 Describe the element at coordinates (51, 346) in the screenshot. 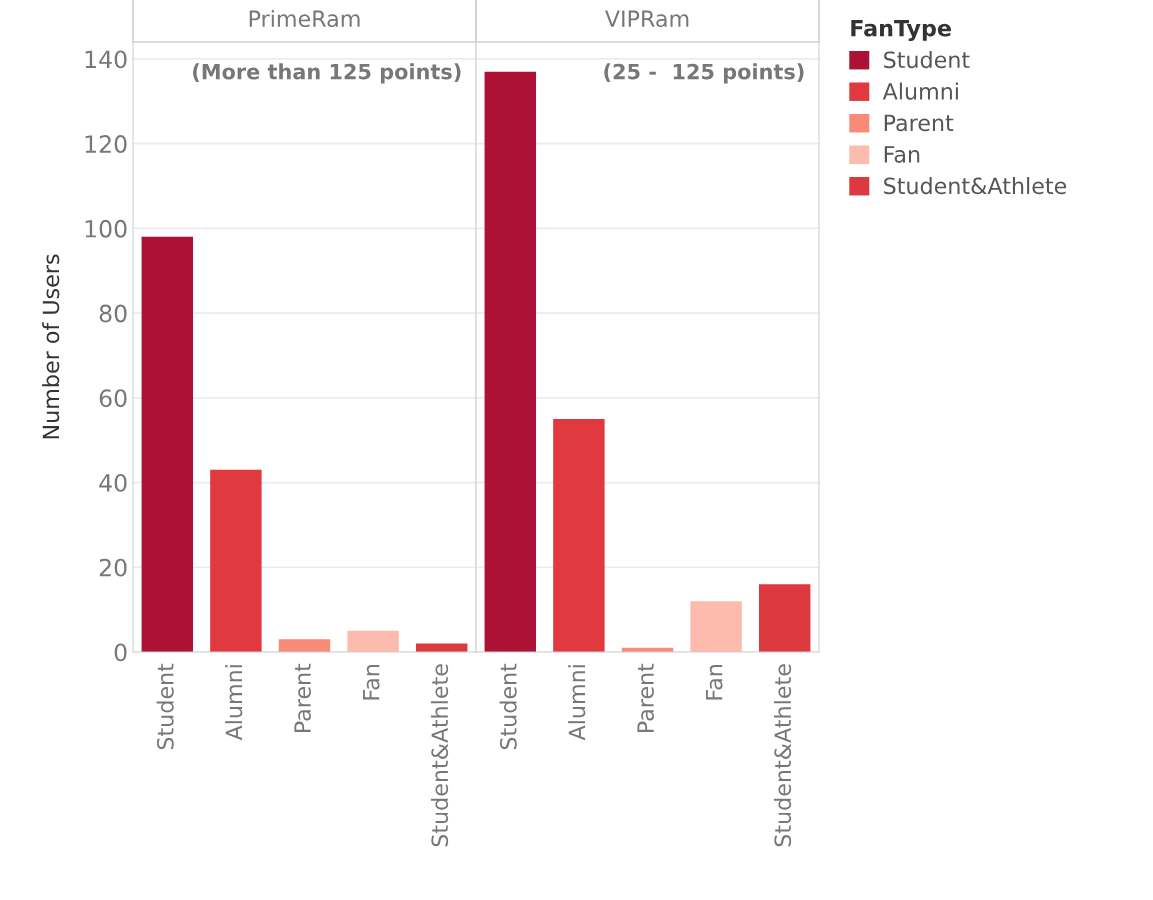

I see `y-axis-title: Number of Users` at that location.